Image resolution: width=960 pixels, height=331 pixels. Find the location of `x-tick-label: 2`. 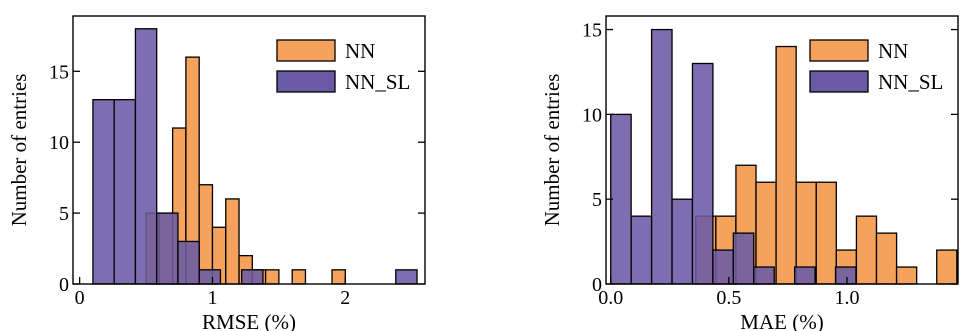

x-tick-label: 2 is located at coordinates (345, 298).